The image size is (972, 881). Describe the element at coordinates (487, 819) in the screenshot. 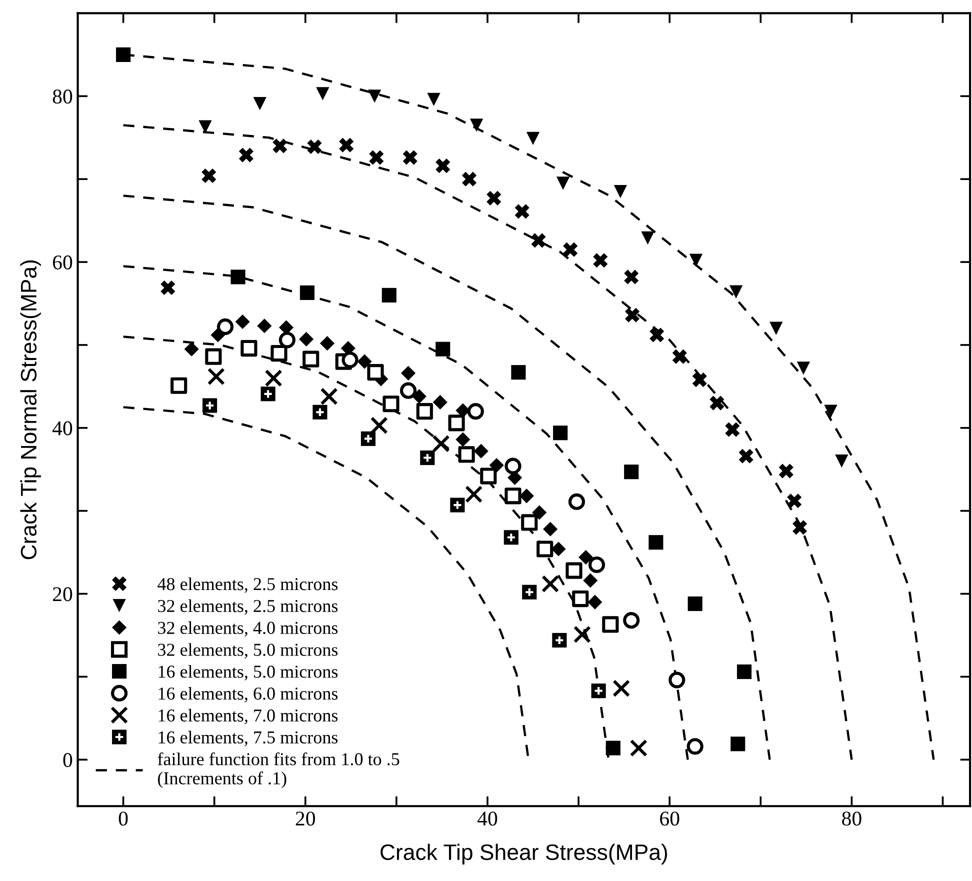

I see `x-tick-label: 40` at that location.